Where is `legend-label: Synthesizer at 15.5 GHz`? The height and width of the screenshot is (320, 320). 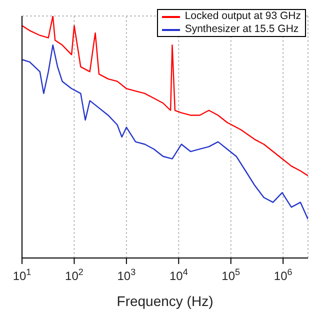
legend-label: Synthesizer at 15.5 GHz is located at coordinates (241, 29).